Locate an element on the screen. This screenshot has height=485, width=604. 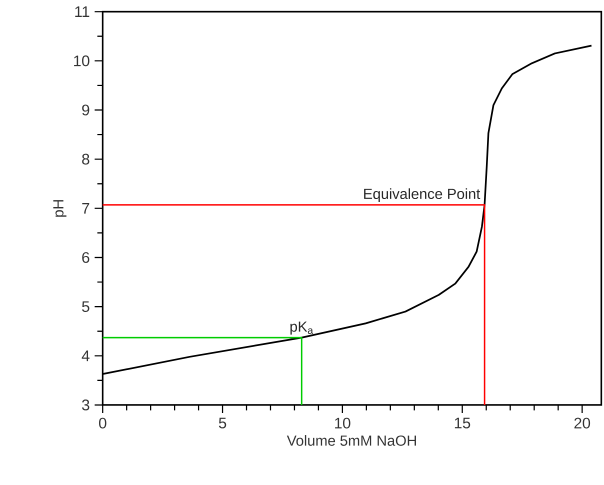
x-tick-label: 10 is located at coordinates (342, 423).